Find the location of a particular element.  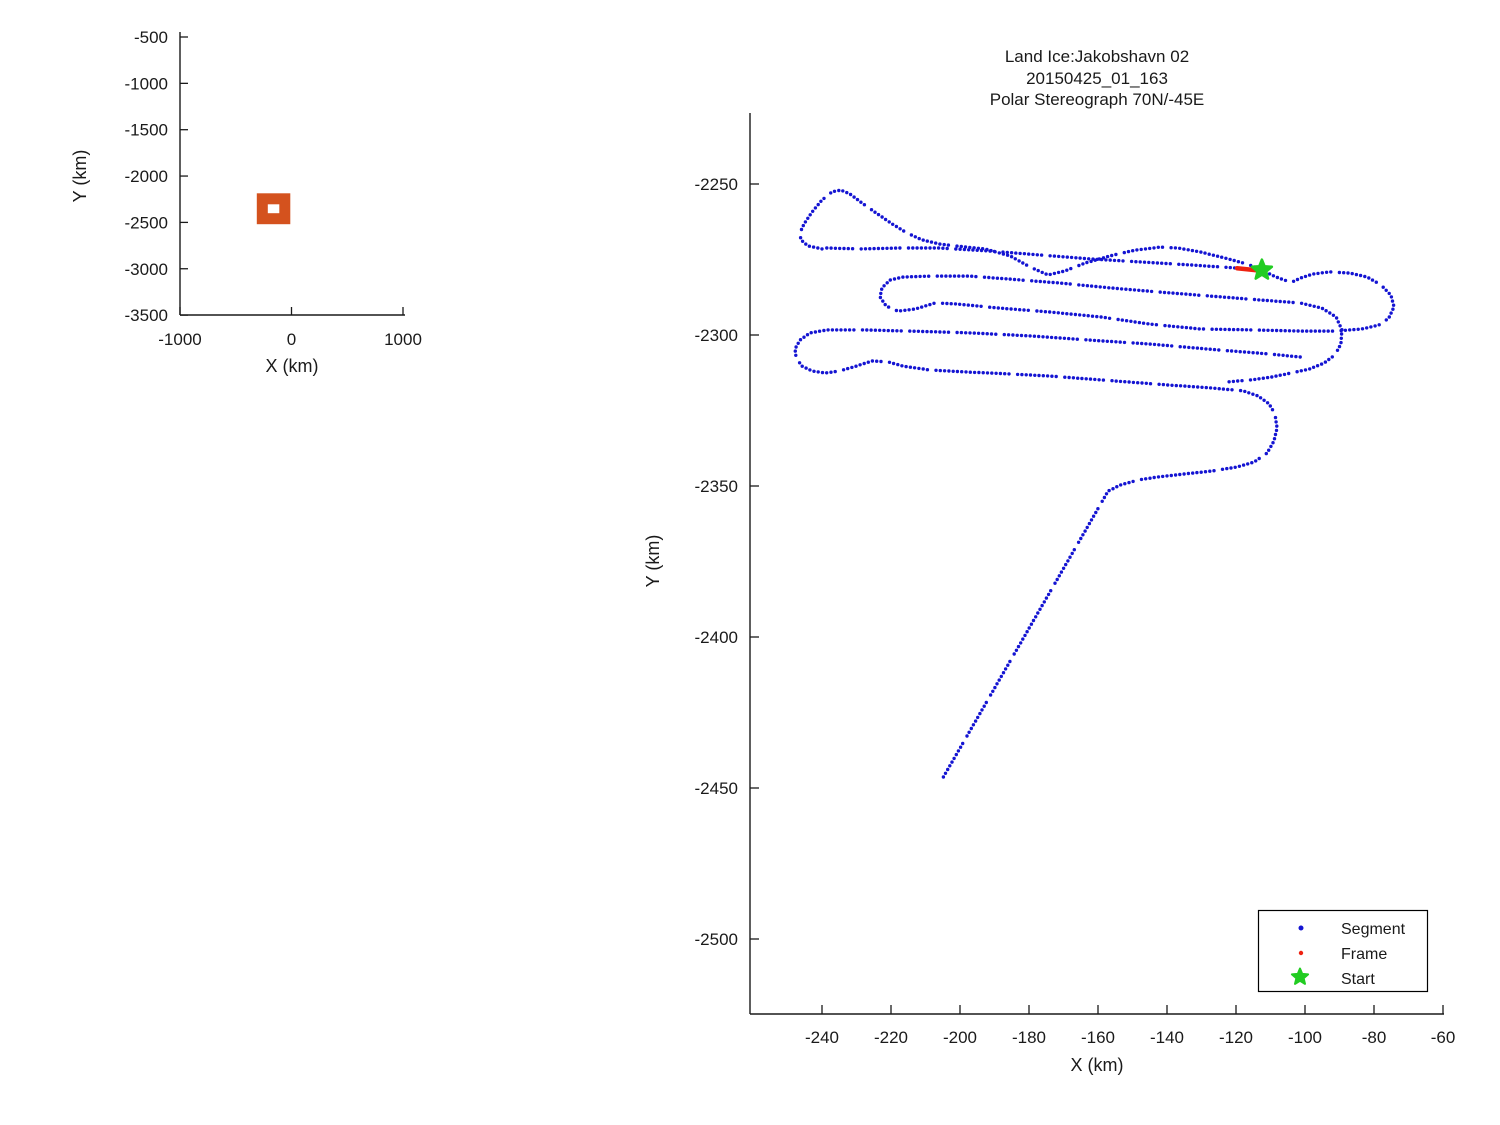

main-y-tick-label: -2500 is located at coordinates (716, 939).